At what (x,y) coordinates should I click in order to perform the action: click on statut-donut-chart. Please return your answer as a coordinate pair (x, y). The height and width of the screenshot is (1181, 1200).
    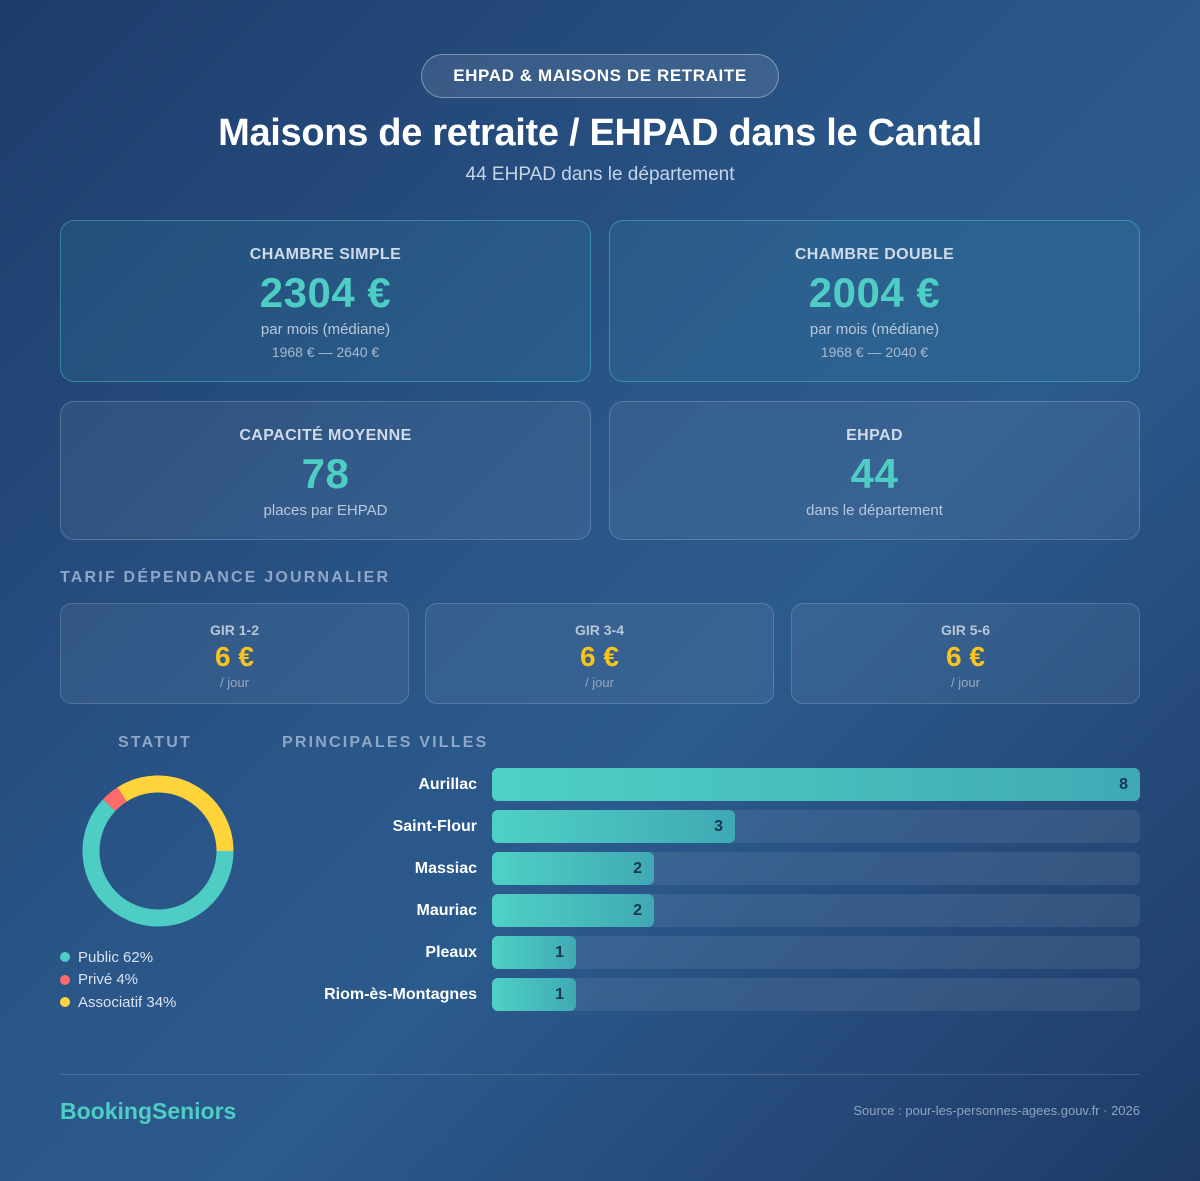
    Looking at the image, I should click on (158, 851).